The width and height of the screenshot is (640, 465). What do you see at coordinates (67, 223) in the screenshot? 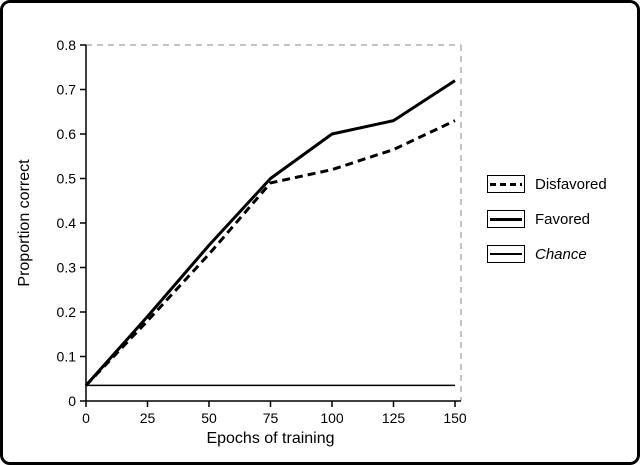
I see `y-tick-label: 0.4` at bounding box center [67, 223].